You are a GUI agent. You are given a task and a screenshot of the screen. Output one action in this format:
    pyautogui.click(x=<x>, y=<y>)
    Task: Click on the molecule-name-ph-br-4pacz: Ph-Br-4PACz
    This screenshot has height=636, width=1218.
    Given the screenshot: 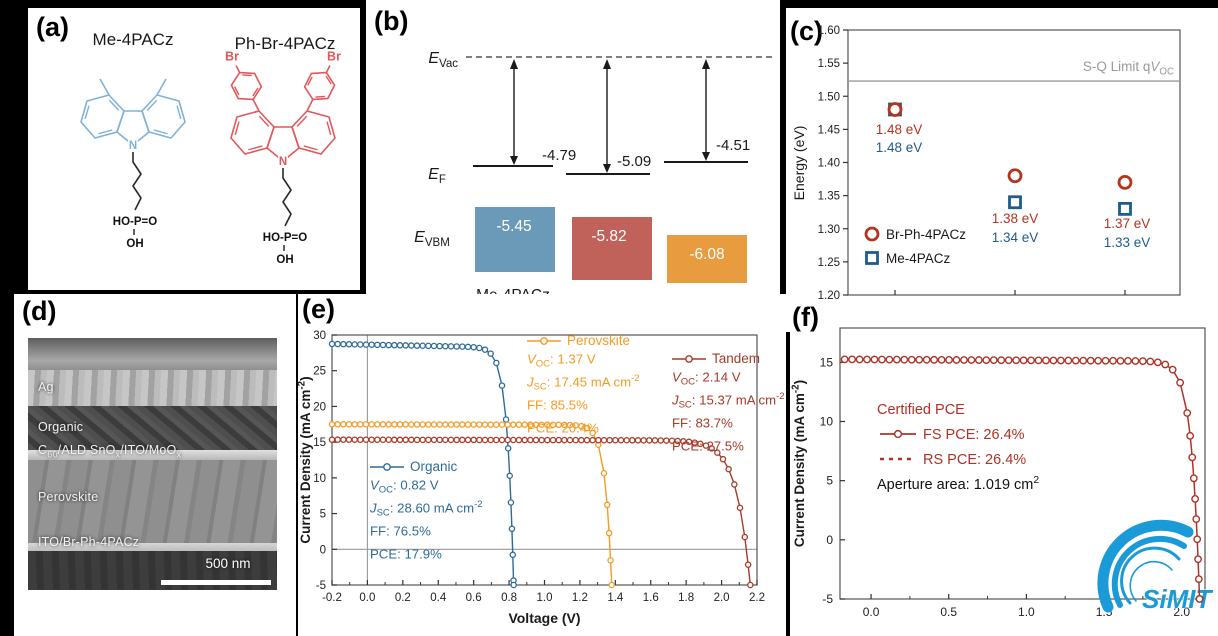 What is the action you would take?
    pyautogui.click(x=285, y=43)
    